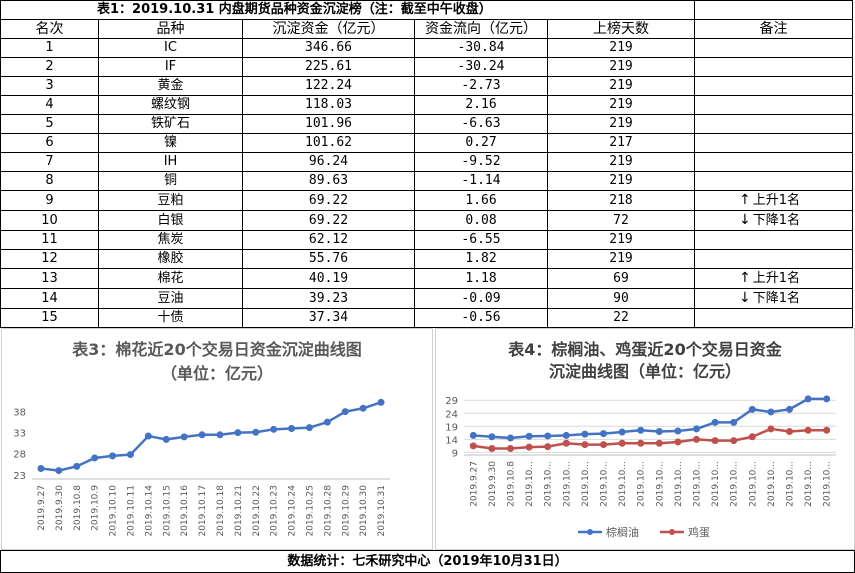 This screenshot has height=573, width=855. Describe the element at coordinates (49, 67) in the screenshot. I see `cell-rank: 2` at that location.